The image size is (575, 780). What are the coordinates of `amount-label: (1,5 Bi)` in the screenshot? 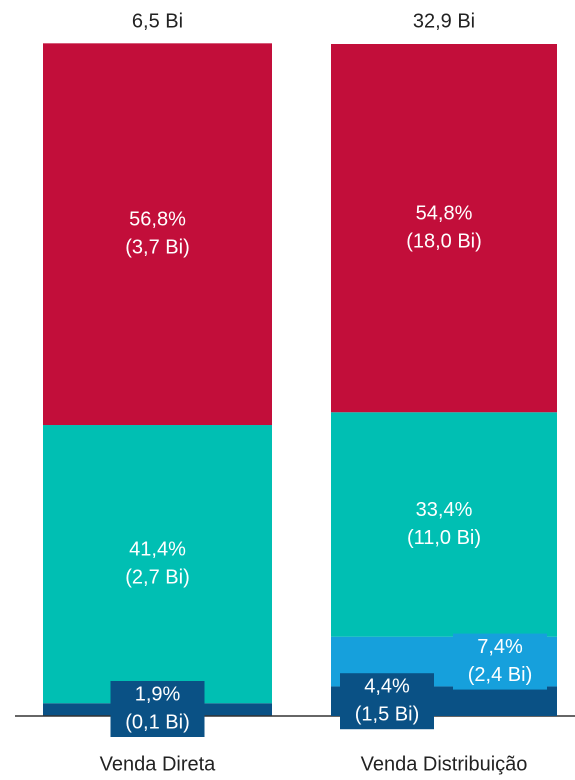 It's located at (387, 714).